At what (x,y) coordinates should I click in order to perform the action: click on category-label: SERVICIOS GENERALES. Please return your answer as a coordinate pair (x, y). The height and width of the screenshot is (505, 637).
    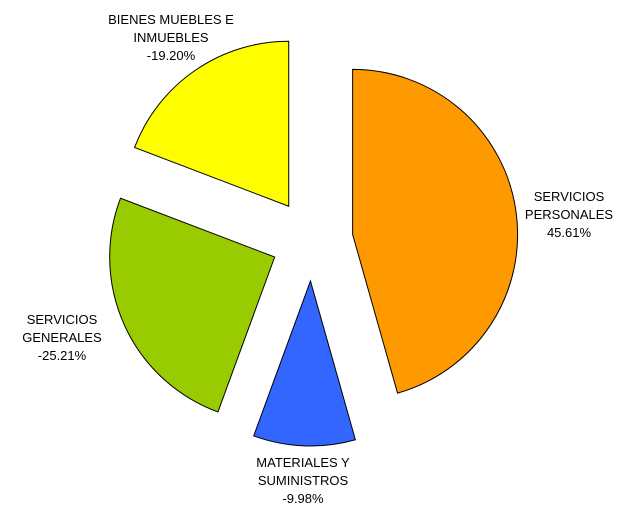
    Looking at the image, I should click on (62, 328).